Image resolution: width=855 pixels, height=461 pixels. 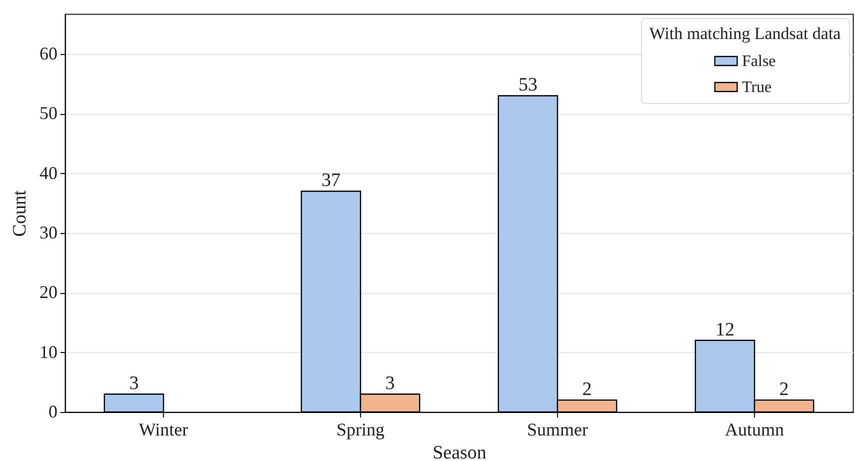 I want to click on y-tick-label: 0, so click(x=53, y=412).